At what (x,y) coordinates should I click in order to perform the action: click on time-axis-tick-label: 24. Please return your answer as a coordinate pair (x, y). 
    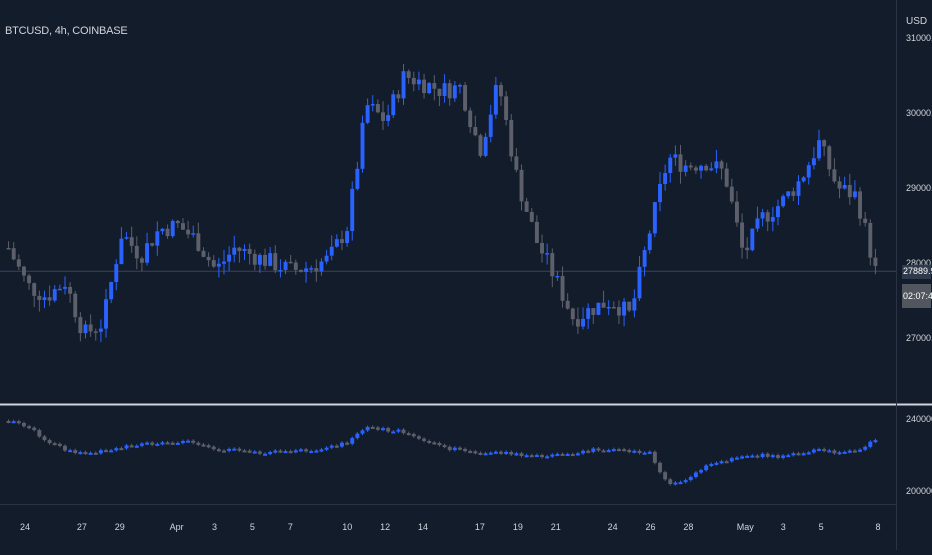
    Looking at the image, I should click on (613, 527).